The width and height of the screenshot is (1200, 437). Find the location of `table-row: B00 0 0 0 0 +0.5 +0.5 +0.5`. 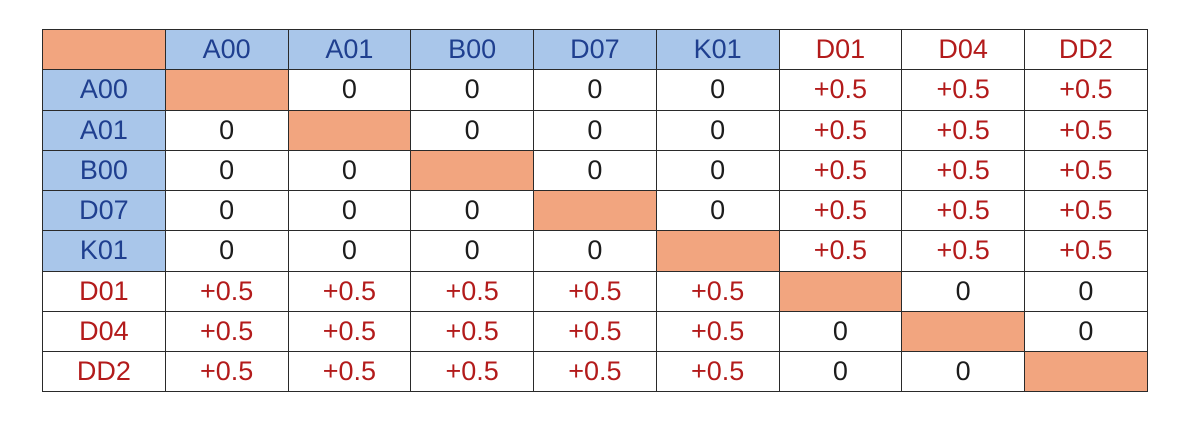

table-row: B00 0 0 0 0 +0.5 +0.5 +0.5 is located at coordinates (595, 170).